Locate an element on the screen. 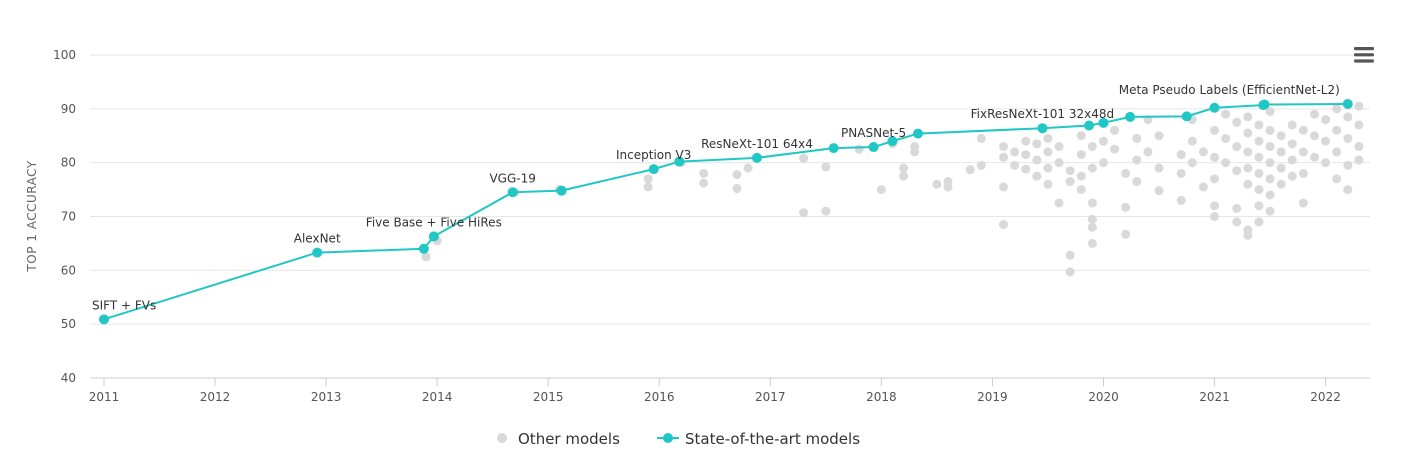 Image resolution: width=1425 pixels, height=467 pixels. chart-menu-button is located at coordinates (1364, 55).